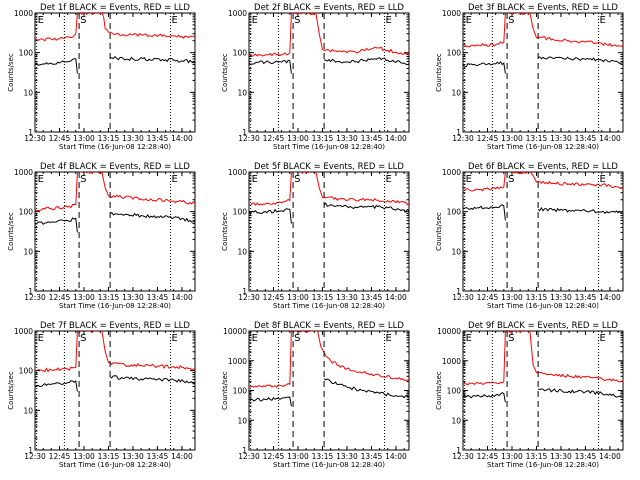  What do you see at coordinates (240, 53) in the screenshot?
I see `y-tick-label: 100` at bounding box center [240, 53].